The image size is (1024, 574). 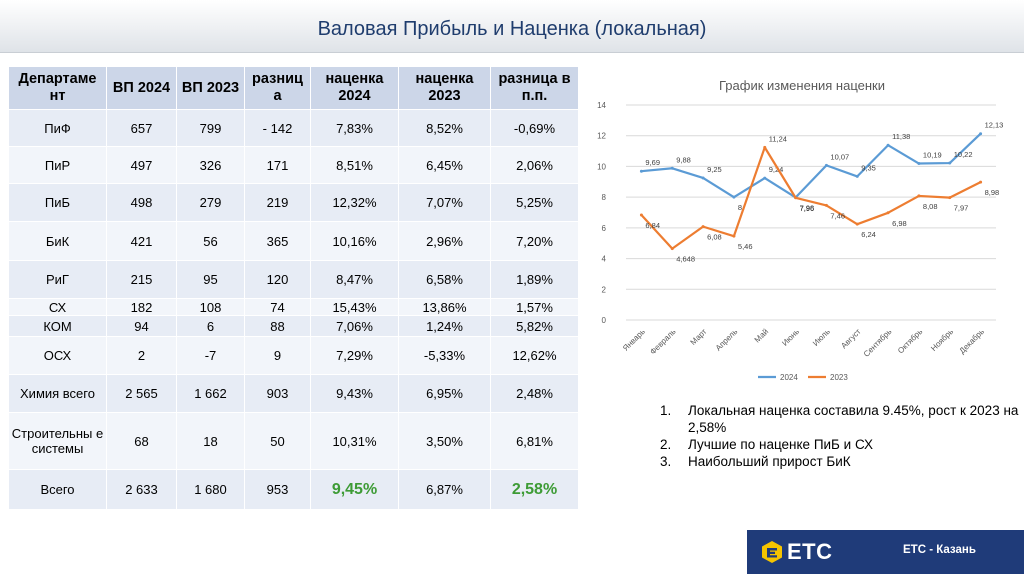 I want to click on table-row: ПиР 497 326 171 8,51% 6,45% 2,06%, so click(x=293, y=165).